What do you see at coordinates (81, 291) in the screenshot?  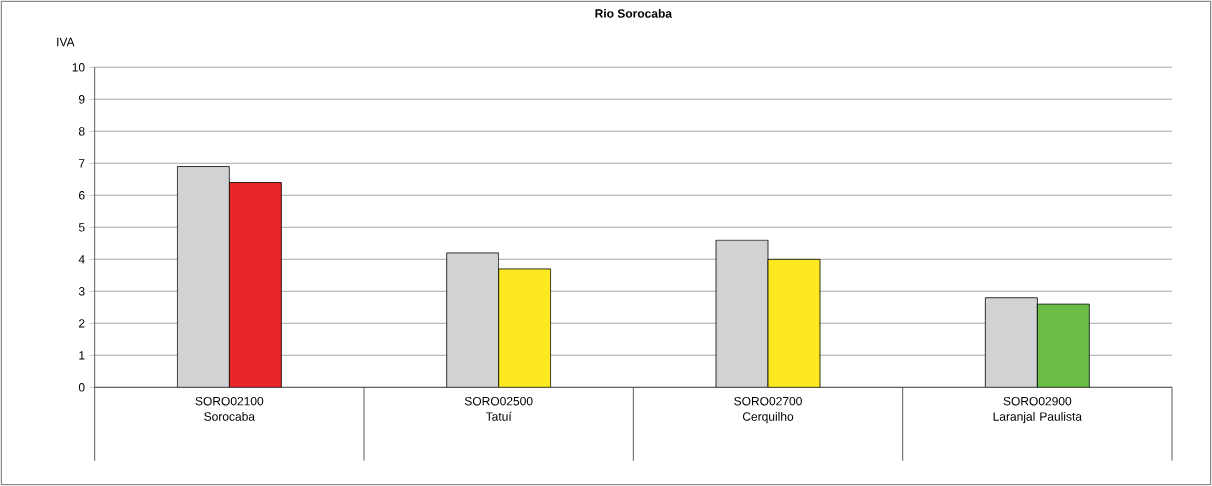 I see `y-tick-label: 3` at bounding box center [81, 291].